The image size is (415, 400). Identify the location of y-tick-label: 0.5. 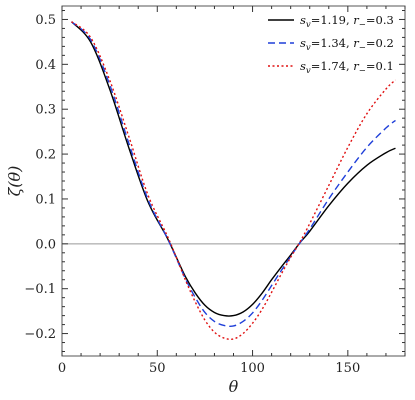
(45, 20).